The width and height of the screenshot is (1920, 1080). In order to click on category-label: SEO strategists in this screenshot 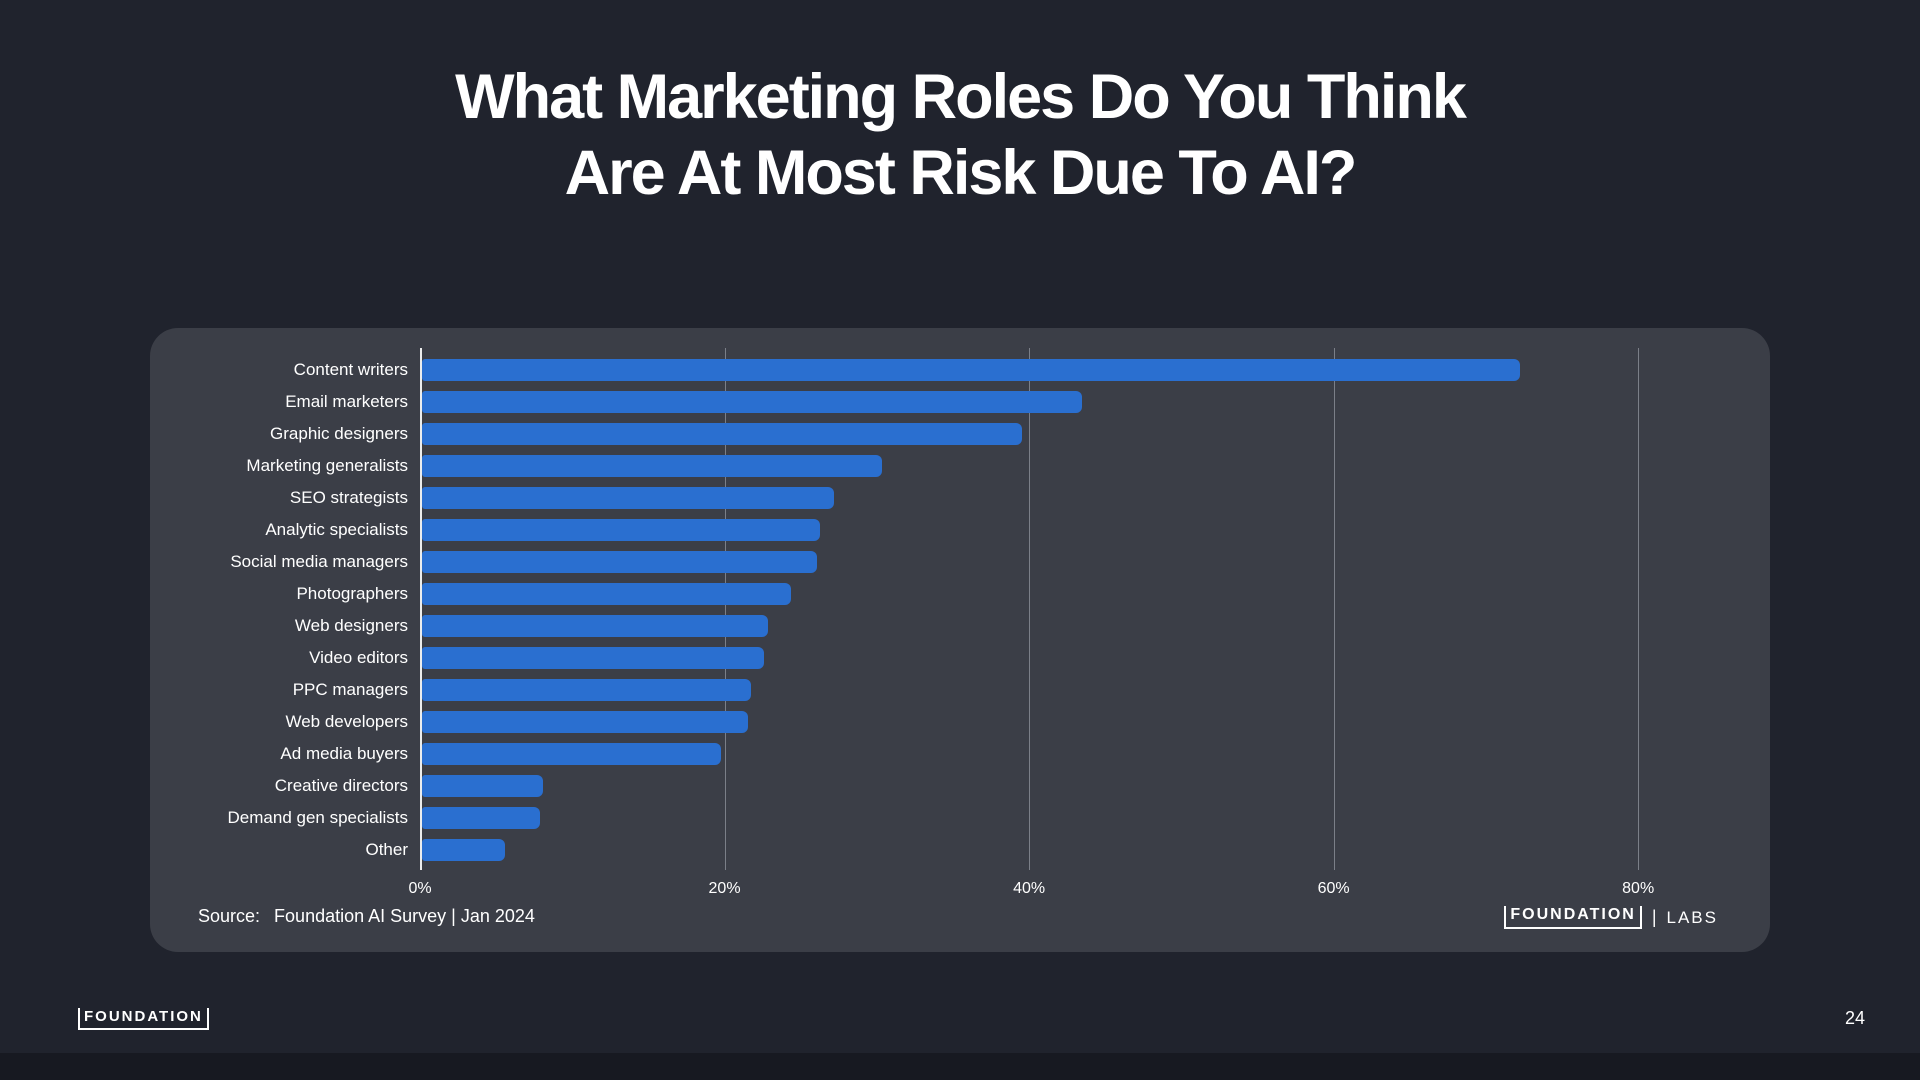, I will do `click(348, 497)`.